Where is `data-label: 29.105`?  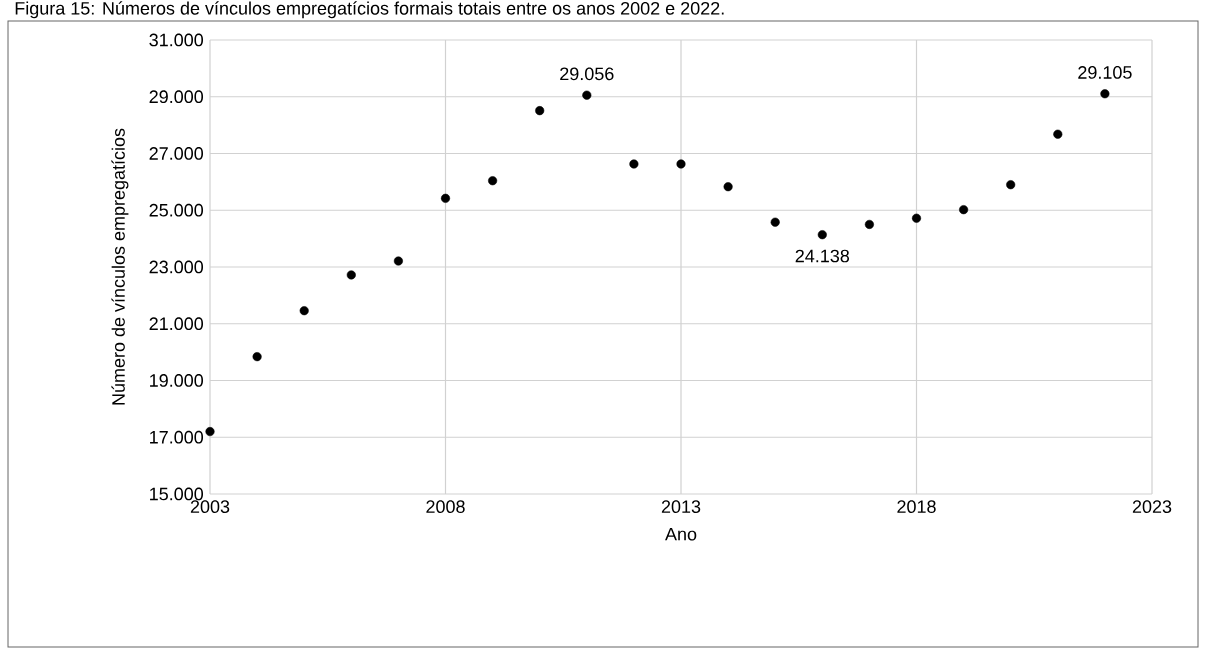
data-label: 29.105 is located at coordinates (1105, 72).